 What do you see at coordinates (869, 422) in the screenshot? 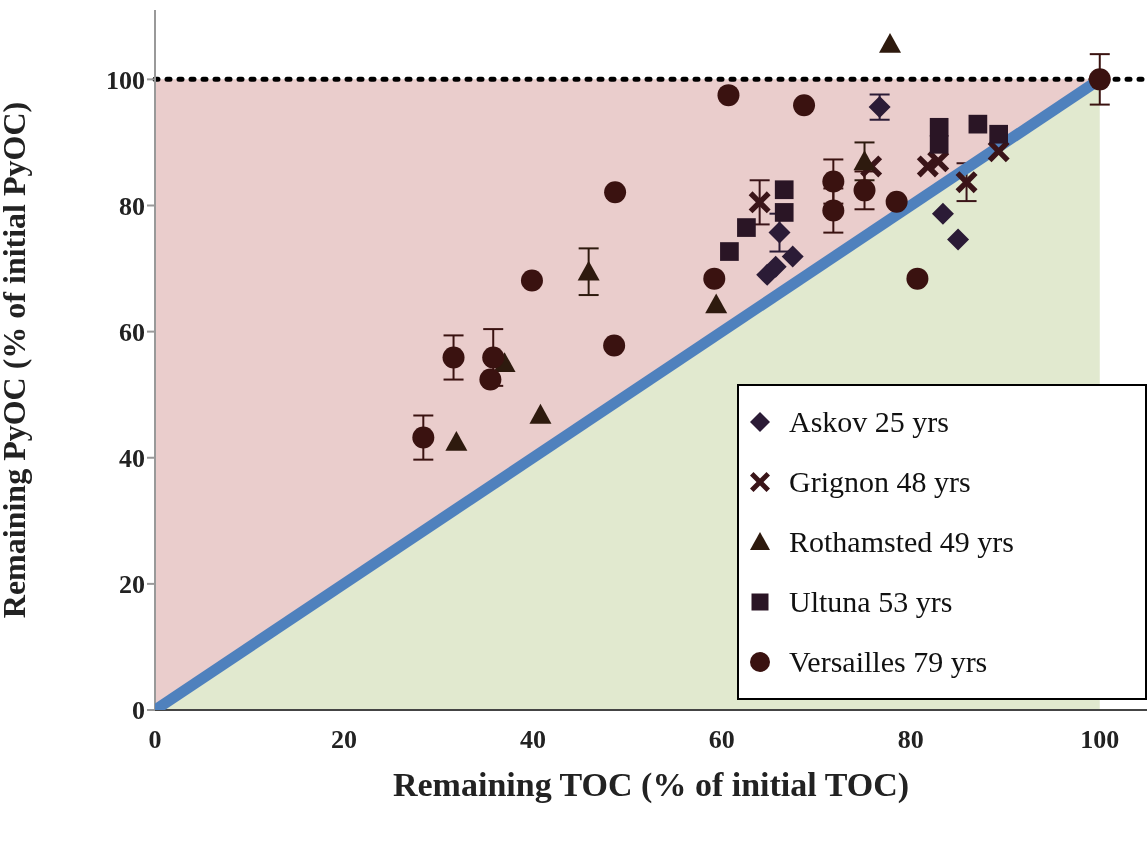
I see `legend-label: Askov 25 yrs` at bounding box center [869, 422].